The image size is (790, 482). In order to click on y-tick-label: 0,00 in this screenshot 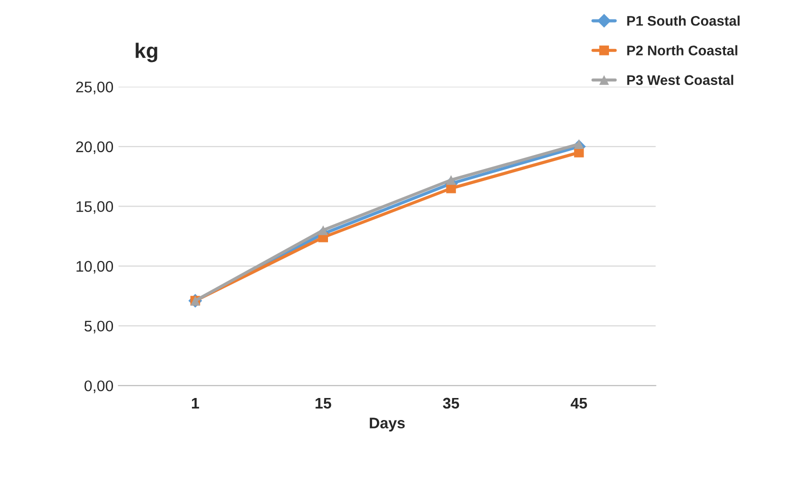, I will do `click(99, 387)`.